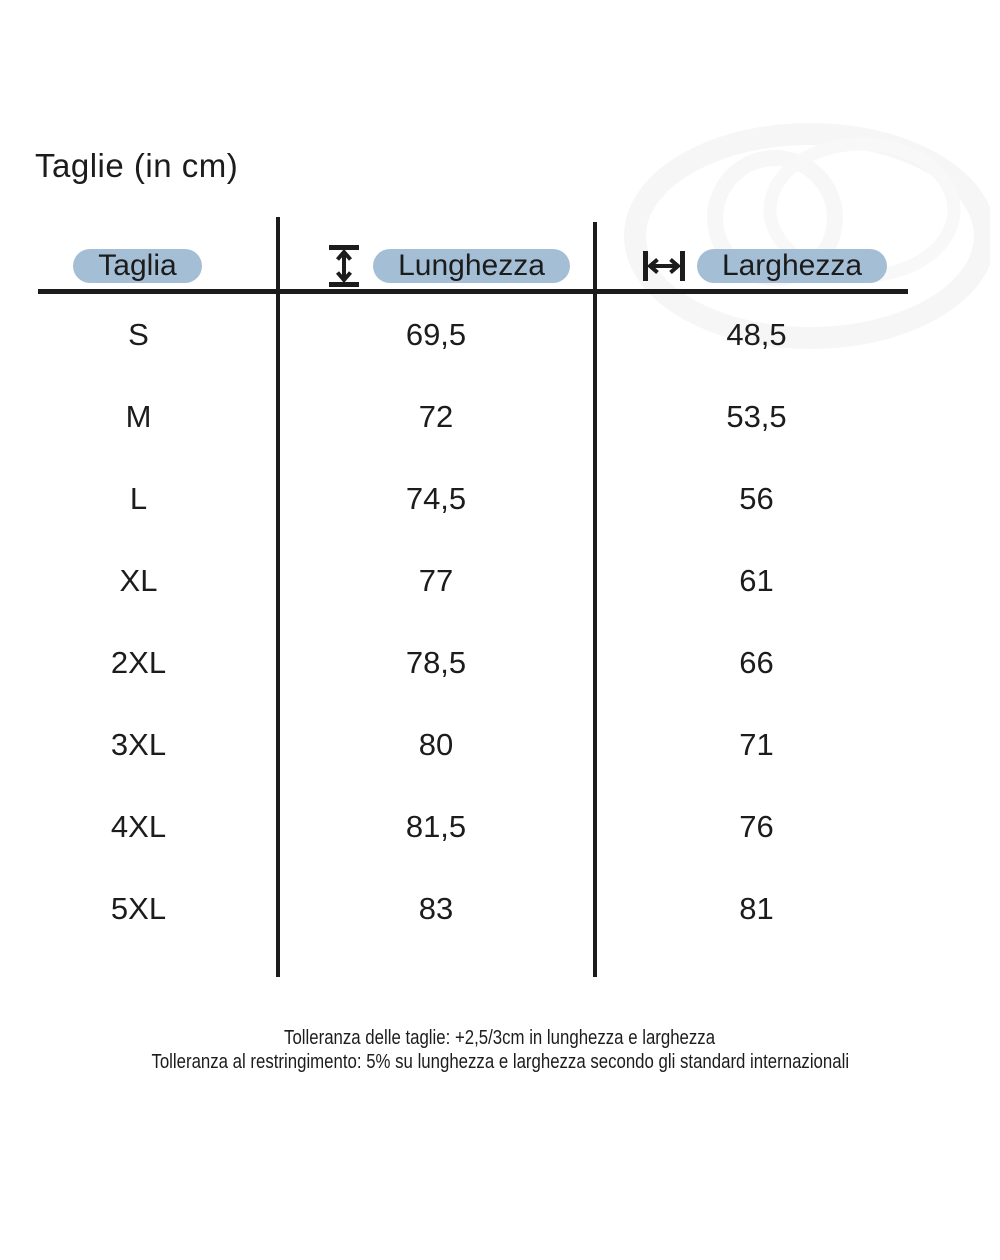 The height and width of the screenshot is (1260, 1000). Describe the element at coordinates (436, 416) in the screenshot. I see `length-cell: 72` at that location.